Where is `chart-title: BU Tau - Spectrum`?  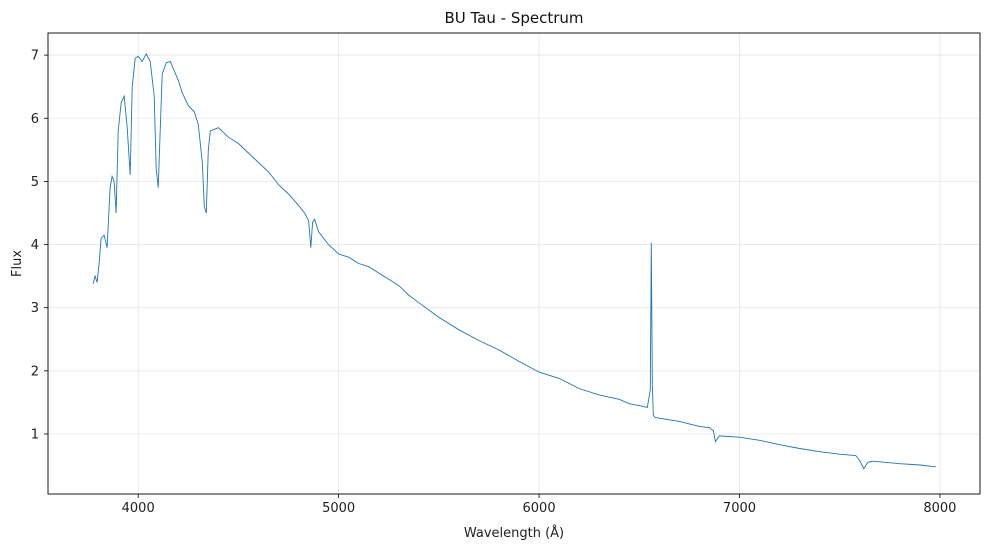 chart-title: BU Tau - Spectrum is located at coordinates (513, 18).